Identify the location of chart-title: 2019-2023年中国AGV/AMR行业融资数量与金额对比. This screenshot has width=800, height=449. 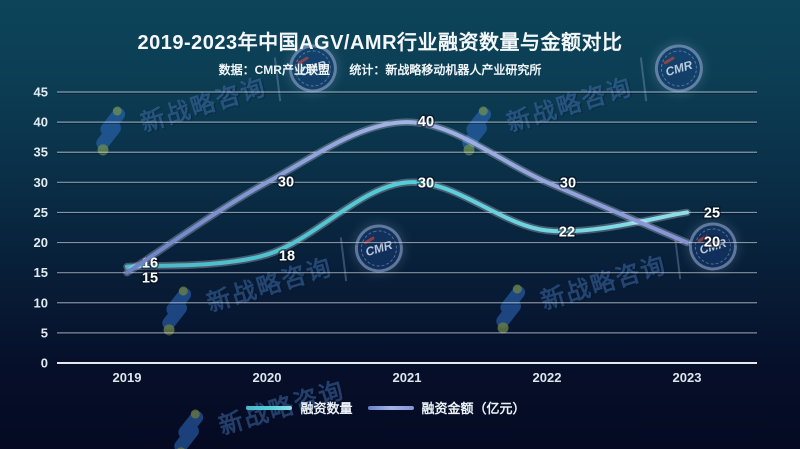
(380, 43).